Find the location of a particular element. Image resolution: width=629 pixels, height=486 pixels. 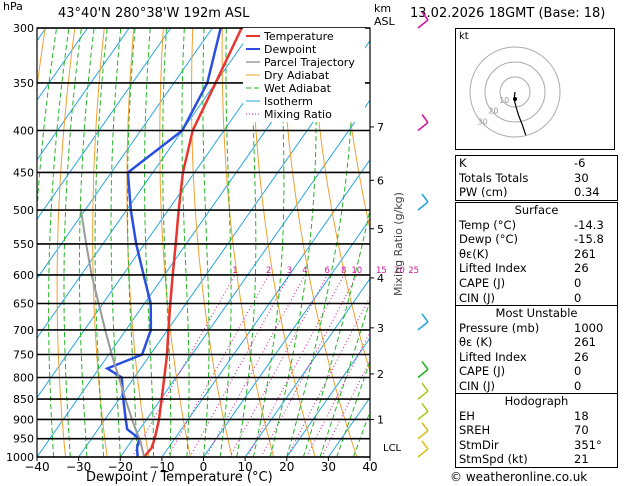

km-unit: km is located at coordinates (383, 8).